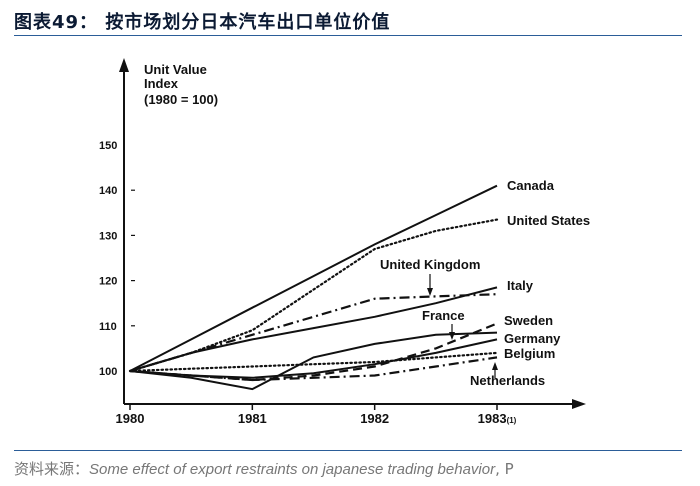 The height and width of the screenshot is (486, 700). Describe the element at coordinates (130, 418) in the screenshot. I see `x-tick-label: 1980` at that location.